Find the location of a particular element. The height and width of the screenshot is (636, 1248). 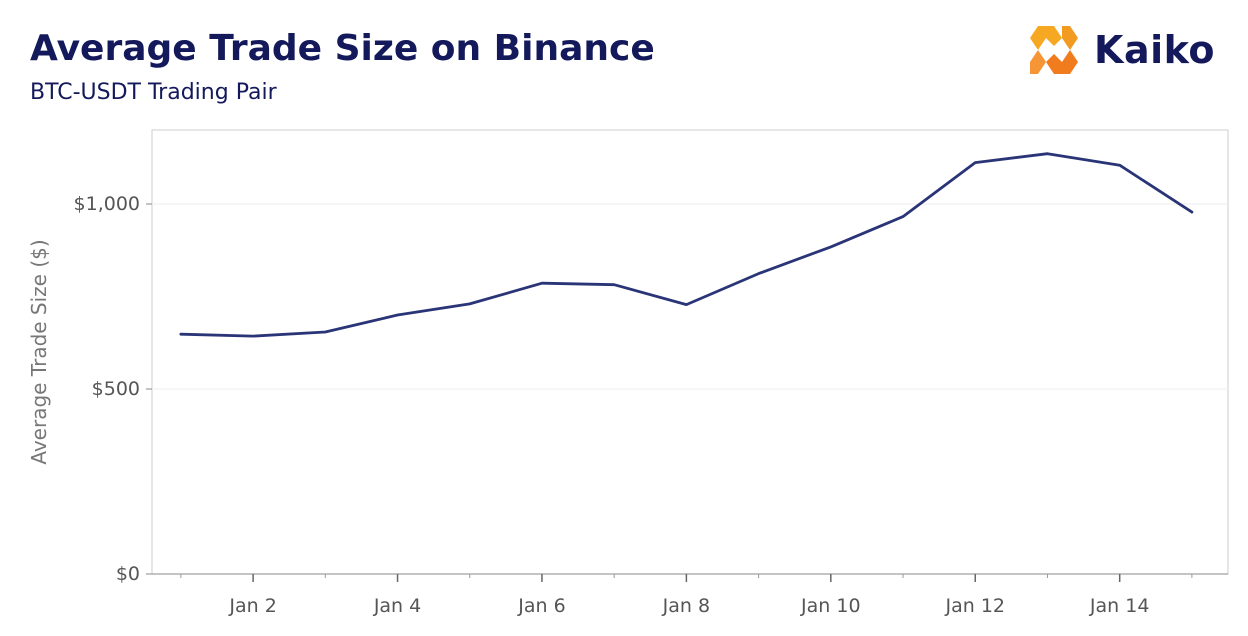

y-tick-label: $500 is located at coordinates (116, 389).